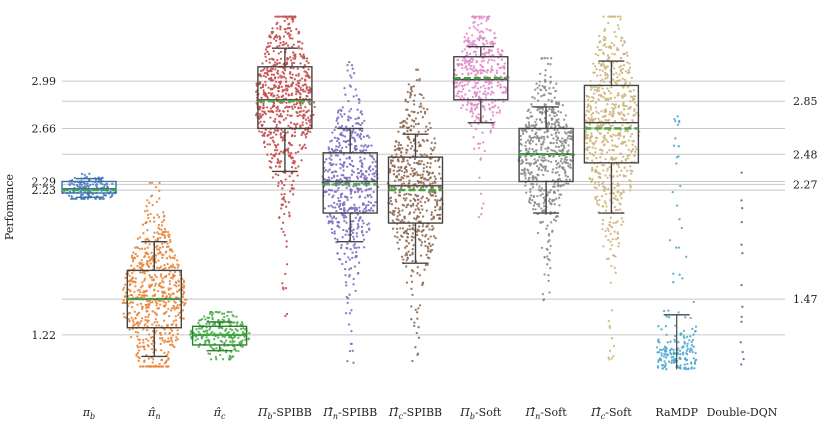 The width and height of the screenshot is (822, 426). Describe the element at coordinates (676, 342) in the screenshot. I see `box-RaMDP` at that location.